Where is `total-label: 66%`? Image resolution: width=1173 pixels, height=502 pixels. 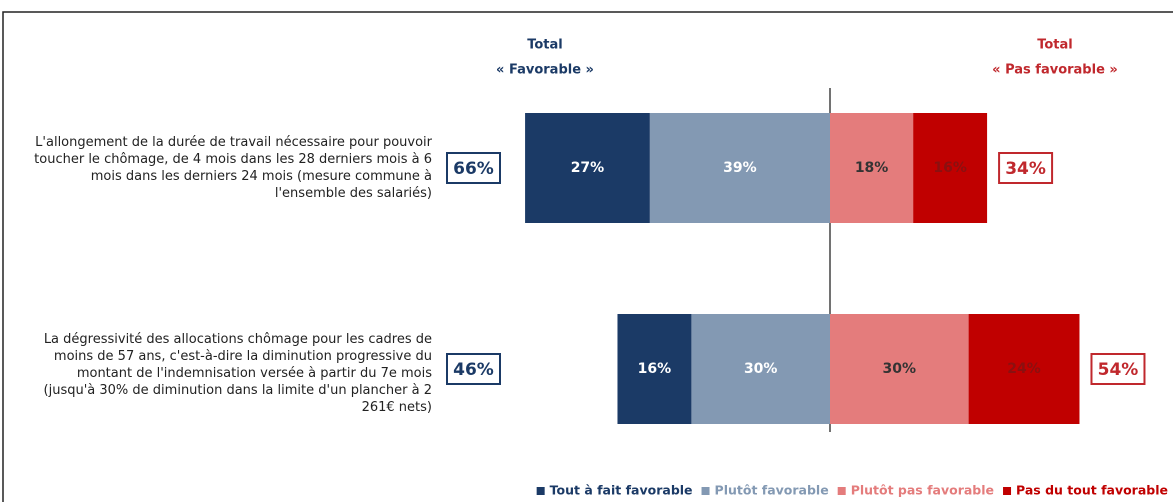 total-label: 66% is located at coordinates (473, 169).